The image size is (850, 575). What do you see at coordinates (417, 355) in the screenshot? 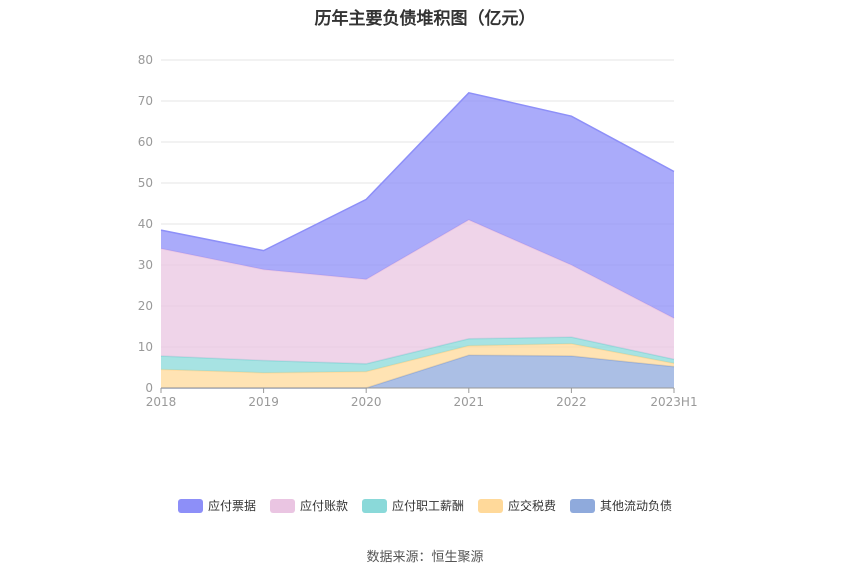
I see `area-应付职工薪酬` at bounding box center [417, 355].